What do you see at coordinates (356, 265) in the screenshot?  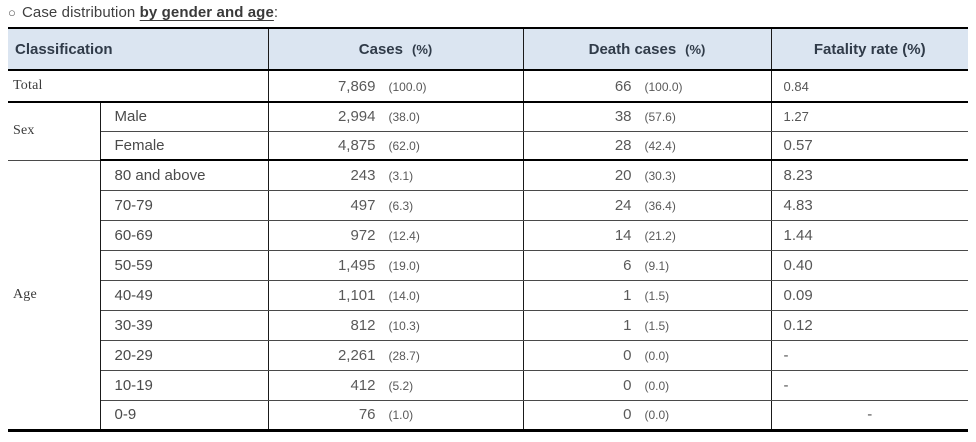 I see `cases-value: 1,495` at bounding box center [356, 265].